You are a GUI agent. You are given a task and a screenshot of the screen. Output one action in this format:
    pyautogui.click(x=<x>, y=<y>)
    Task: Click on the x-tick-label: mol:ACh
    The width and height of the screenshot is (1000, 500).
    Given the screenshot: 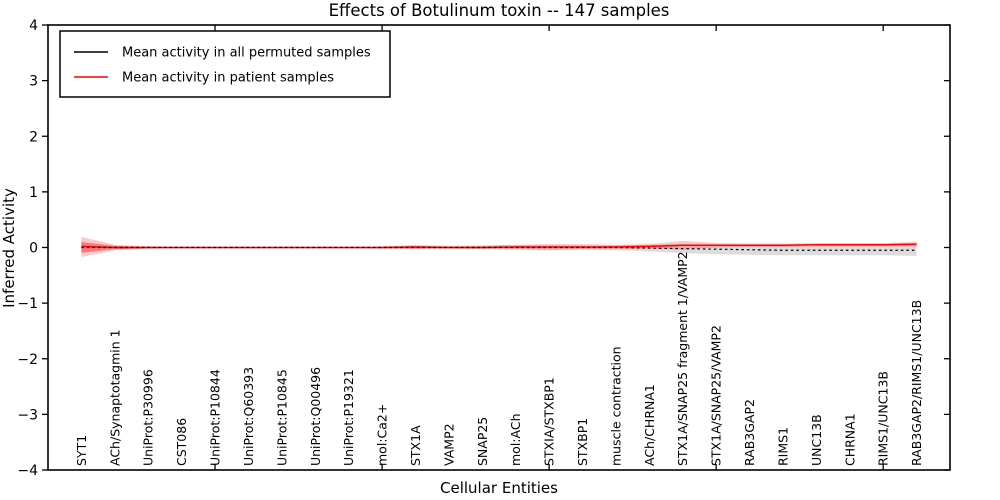 What is the action you would take?
    pyautogui.click(x=515, y=440)
    